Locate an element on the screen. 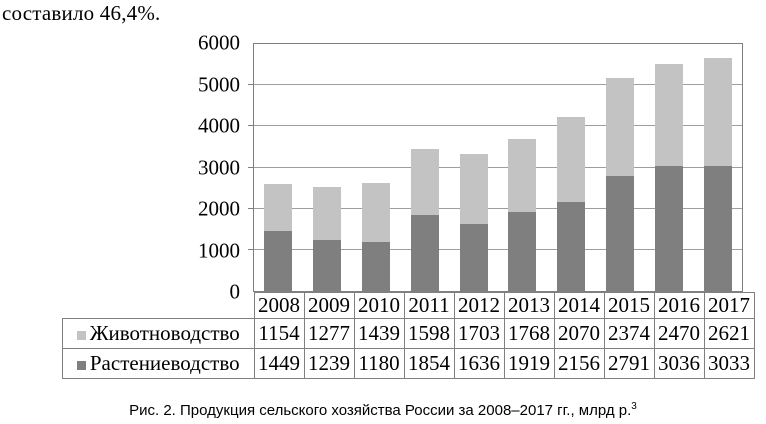  legend-label: Растениеводство is located at coordinates (164, 363).